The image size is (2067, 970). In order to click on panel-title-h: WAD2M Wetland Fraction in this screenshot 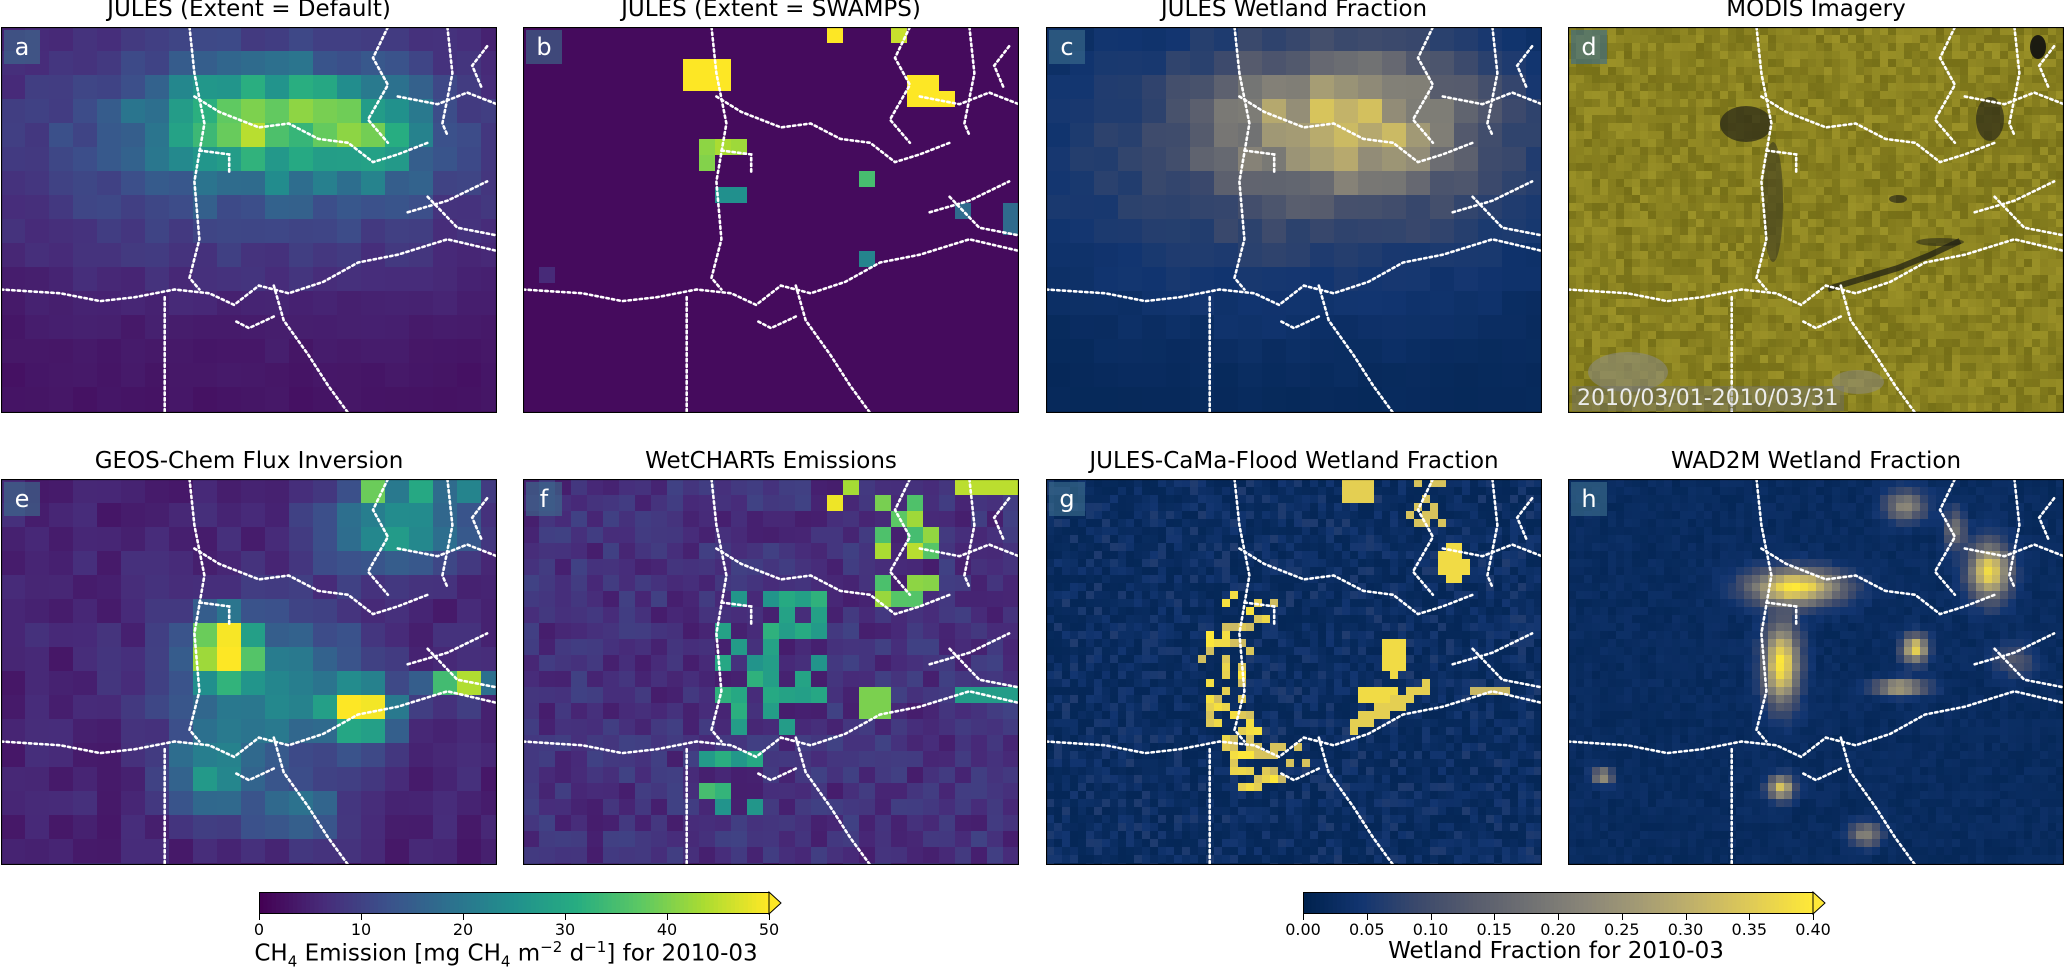, I will do `click(1816, 461)`.